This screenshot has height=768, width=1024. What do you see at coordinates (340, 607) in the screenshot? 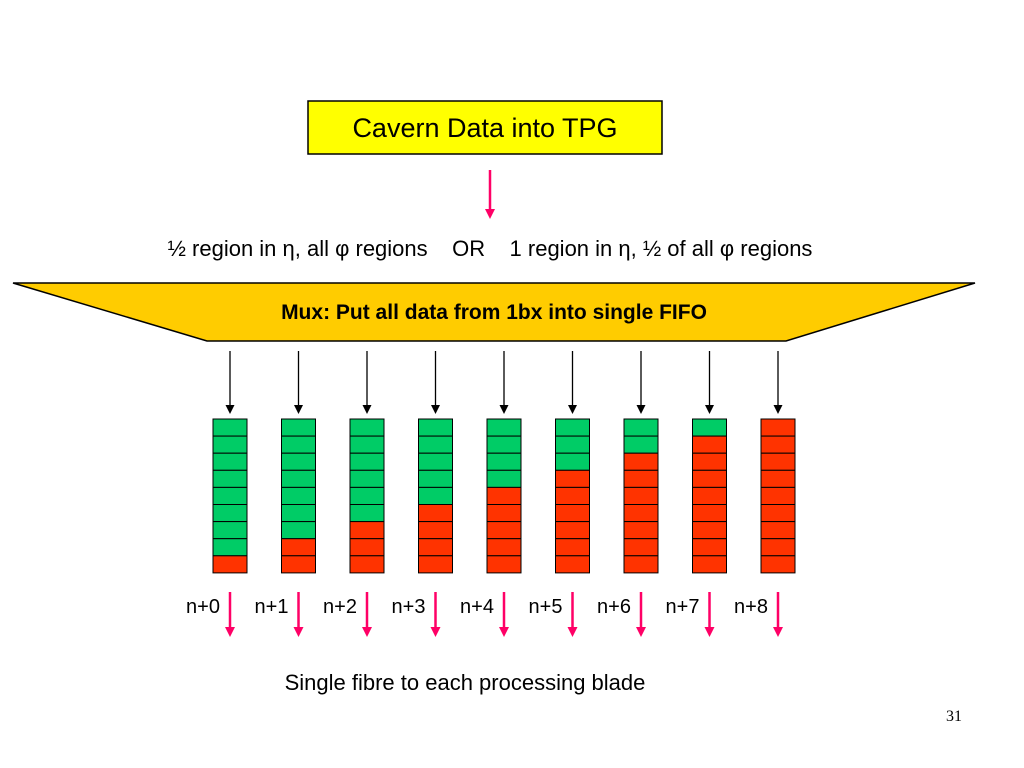
I see `fifo-label: n+2` at bounding box center [340, 607].